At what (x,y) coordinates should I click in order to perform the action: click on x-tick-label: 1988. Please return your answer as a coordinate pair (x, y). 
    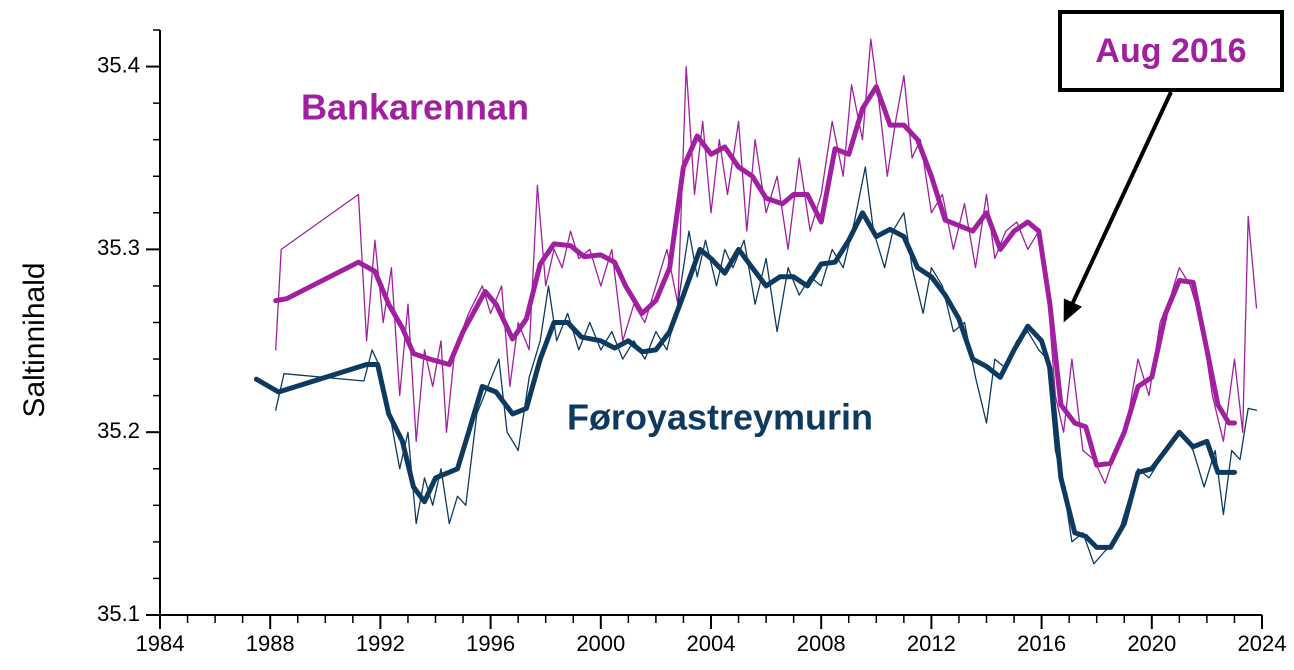
    Looking at the image, I should click on (270, 643).